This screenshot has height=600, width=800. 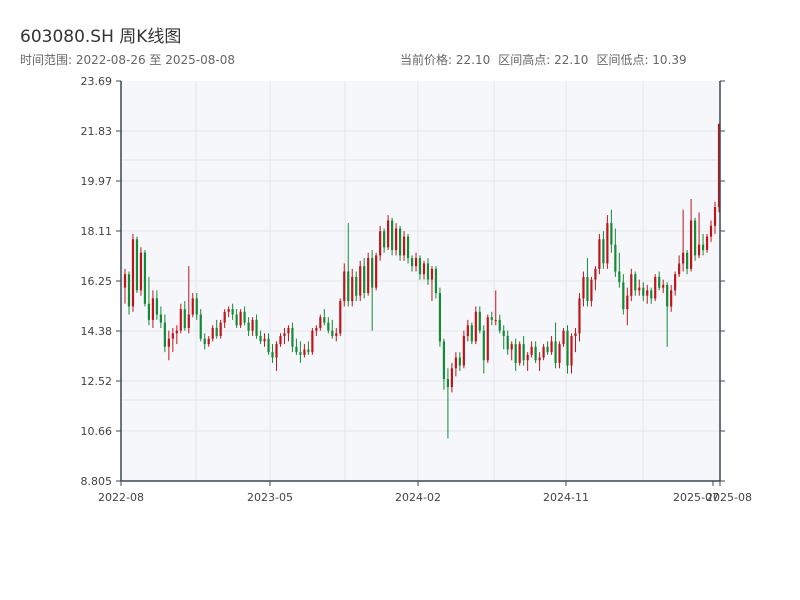 What do you see at coordinates (97, 331) in the screenshot?
I see `y-tick-label: 14.38` at bounding box center [97, 331].